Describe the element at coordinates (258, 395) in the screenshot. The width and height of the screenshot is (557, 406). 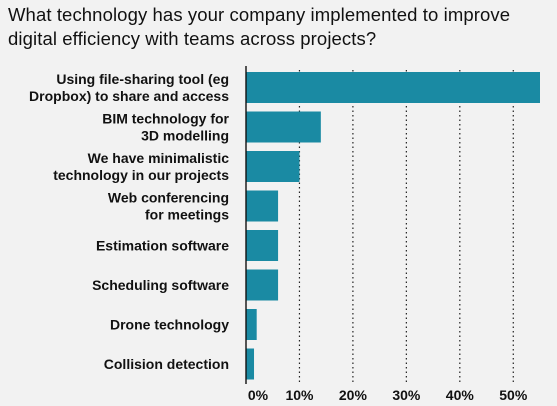
I see `x-tick-label: 0%` at that location.